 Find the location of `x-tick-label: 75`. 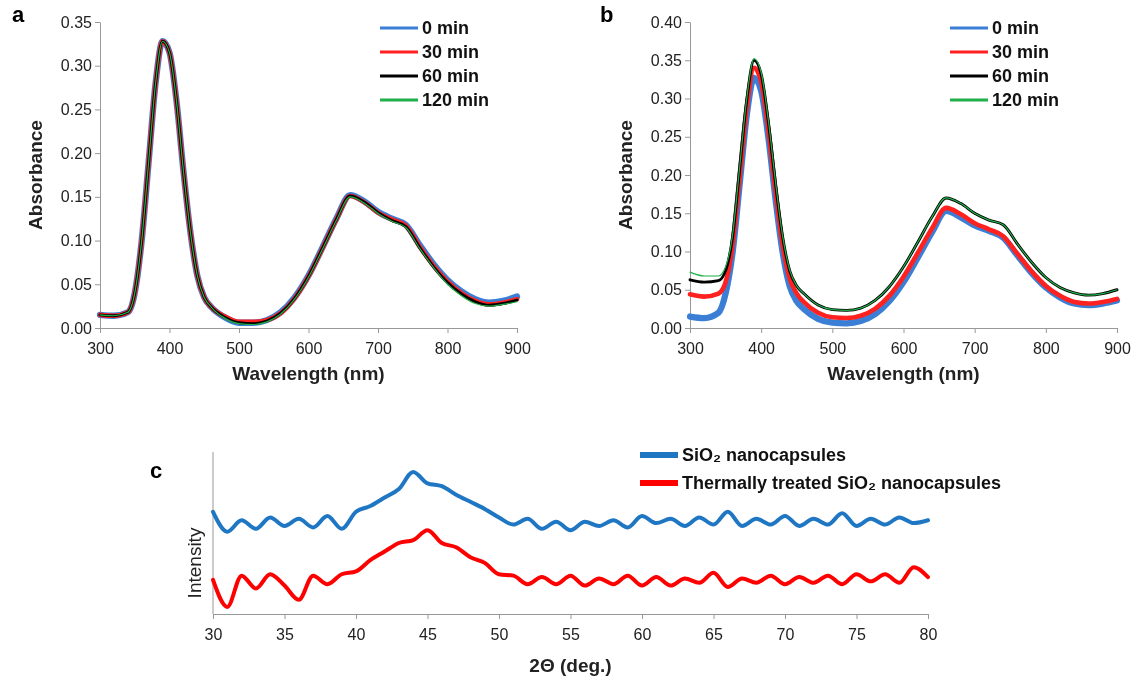

x-tick-label: 75 is located at coordinates (857, 634).